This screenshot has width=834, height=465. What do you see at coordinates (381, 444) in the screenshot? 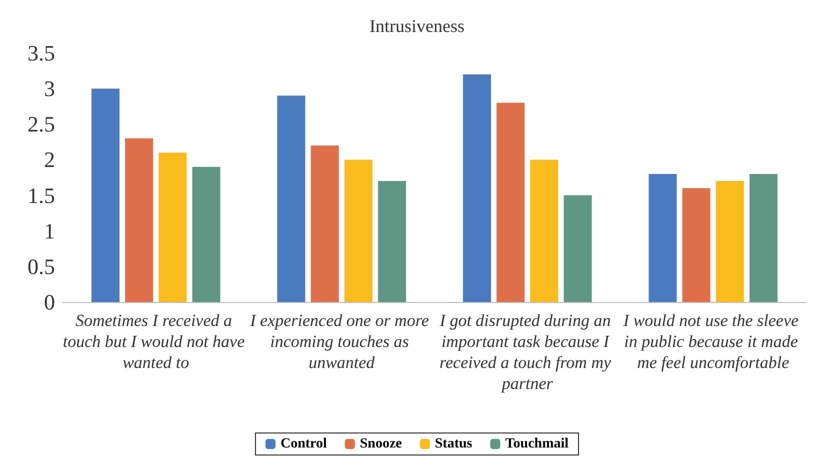
I see `legend-label: Snooze` at bounding box center [381, 444].